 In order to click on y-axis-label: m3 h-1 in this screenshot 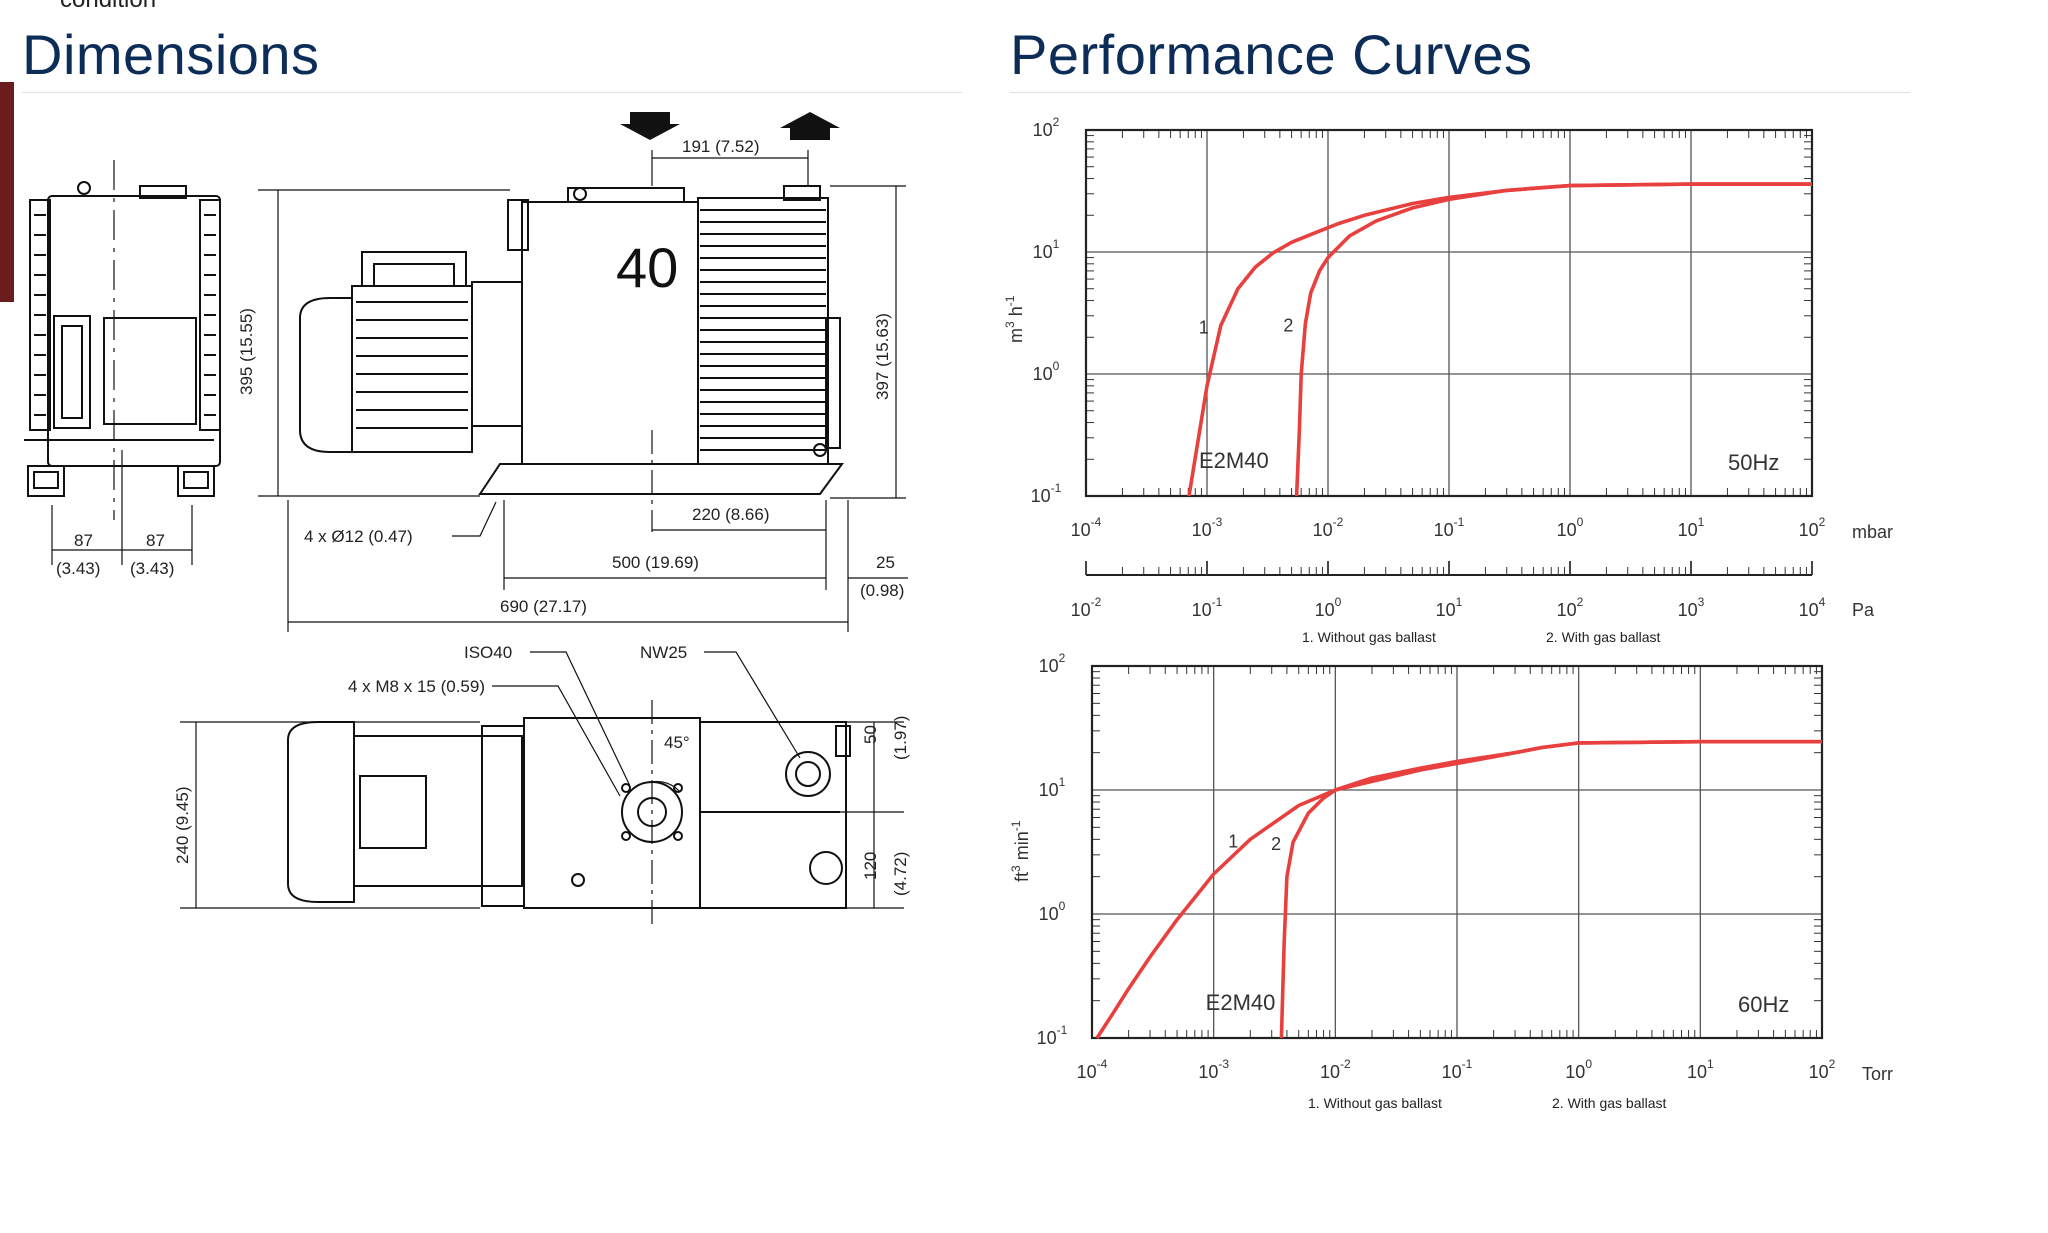, I will do `click(1014, 319)`.